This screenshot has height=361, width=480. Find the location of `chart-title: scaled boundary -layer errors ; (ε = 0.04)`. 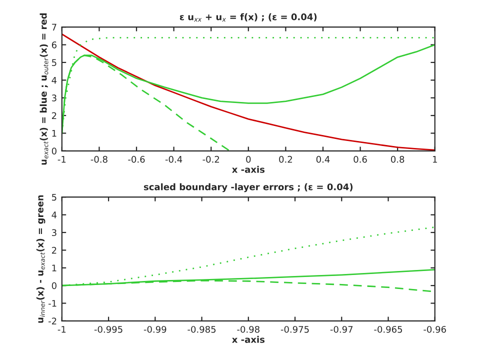

chart-title: scaled boundary -layer errors ; (ε = 0.04) is located at coordinates (248, 187).